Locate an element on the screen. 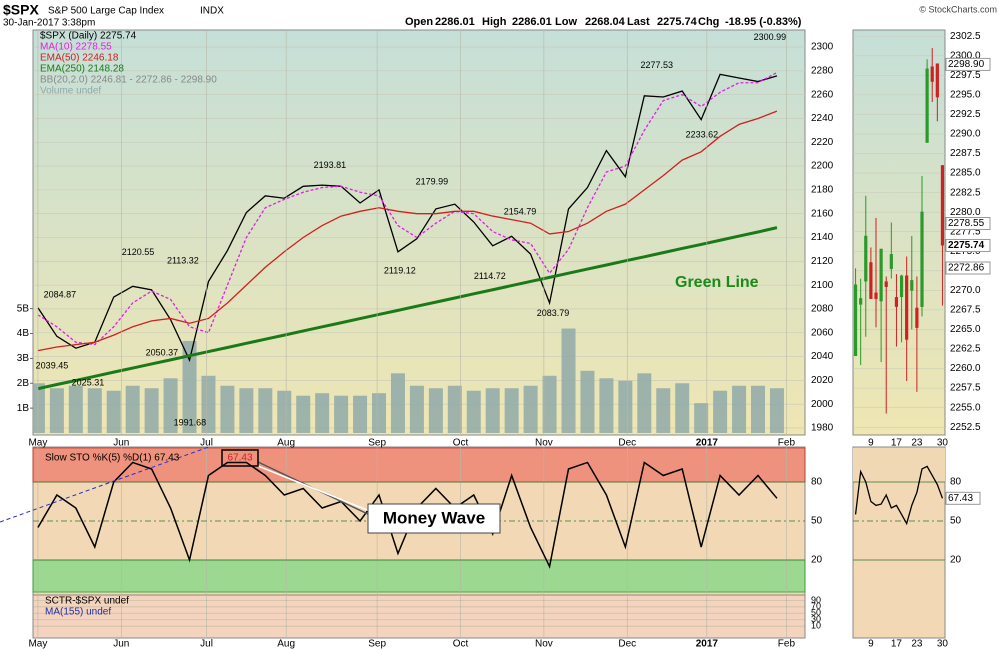  zoom-price-panel is located at coordinates (899, 232).